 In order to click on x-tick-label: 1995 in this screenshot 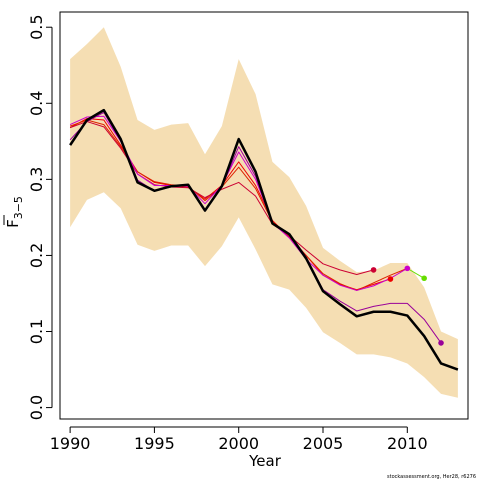, I will do `click(154, 443)`.